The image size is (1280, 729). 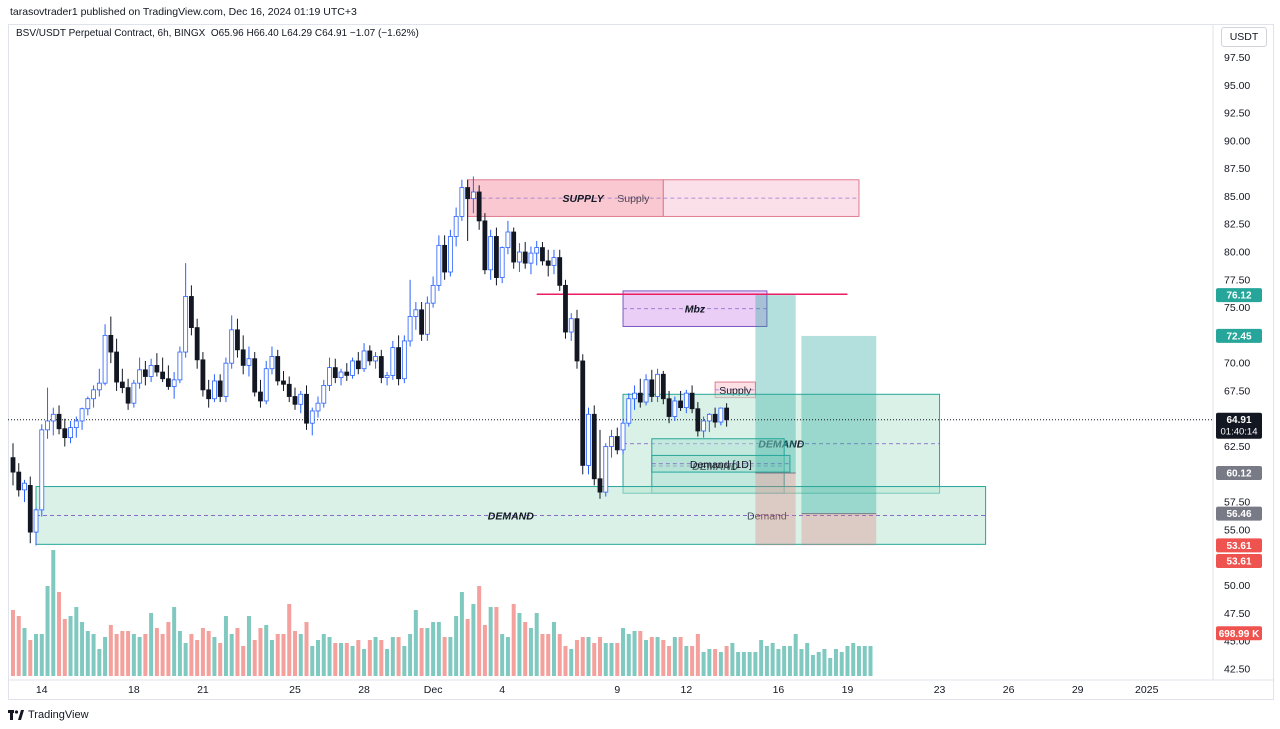 What do you see at coordinates (1237, 114) in the screenshot?
I see `price-tick-label: 92.50` at bounding box center [1237, 114].